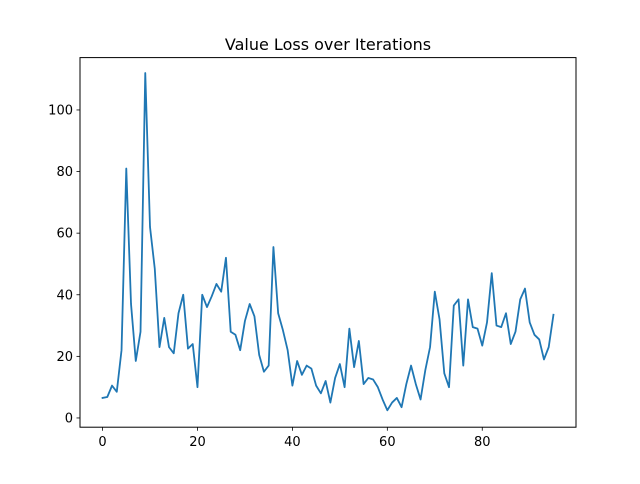 The image size is (640, 484). I want to click on y-tick-label: 80, so click(64, 172).